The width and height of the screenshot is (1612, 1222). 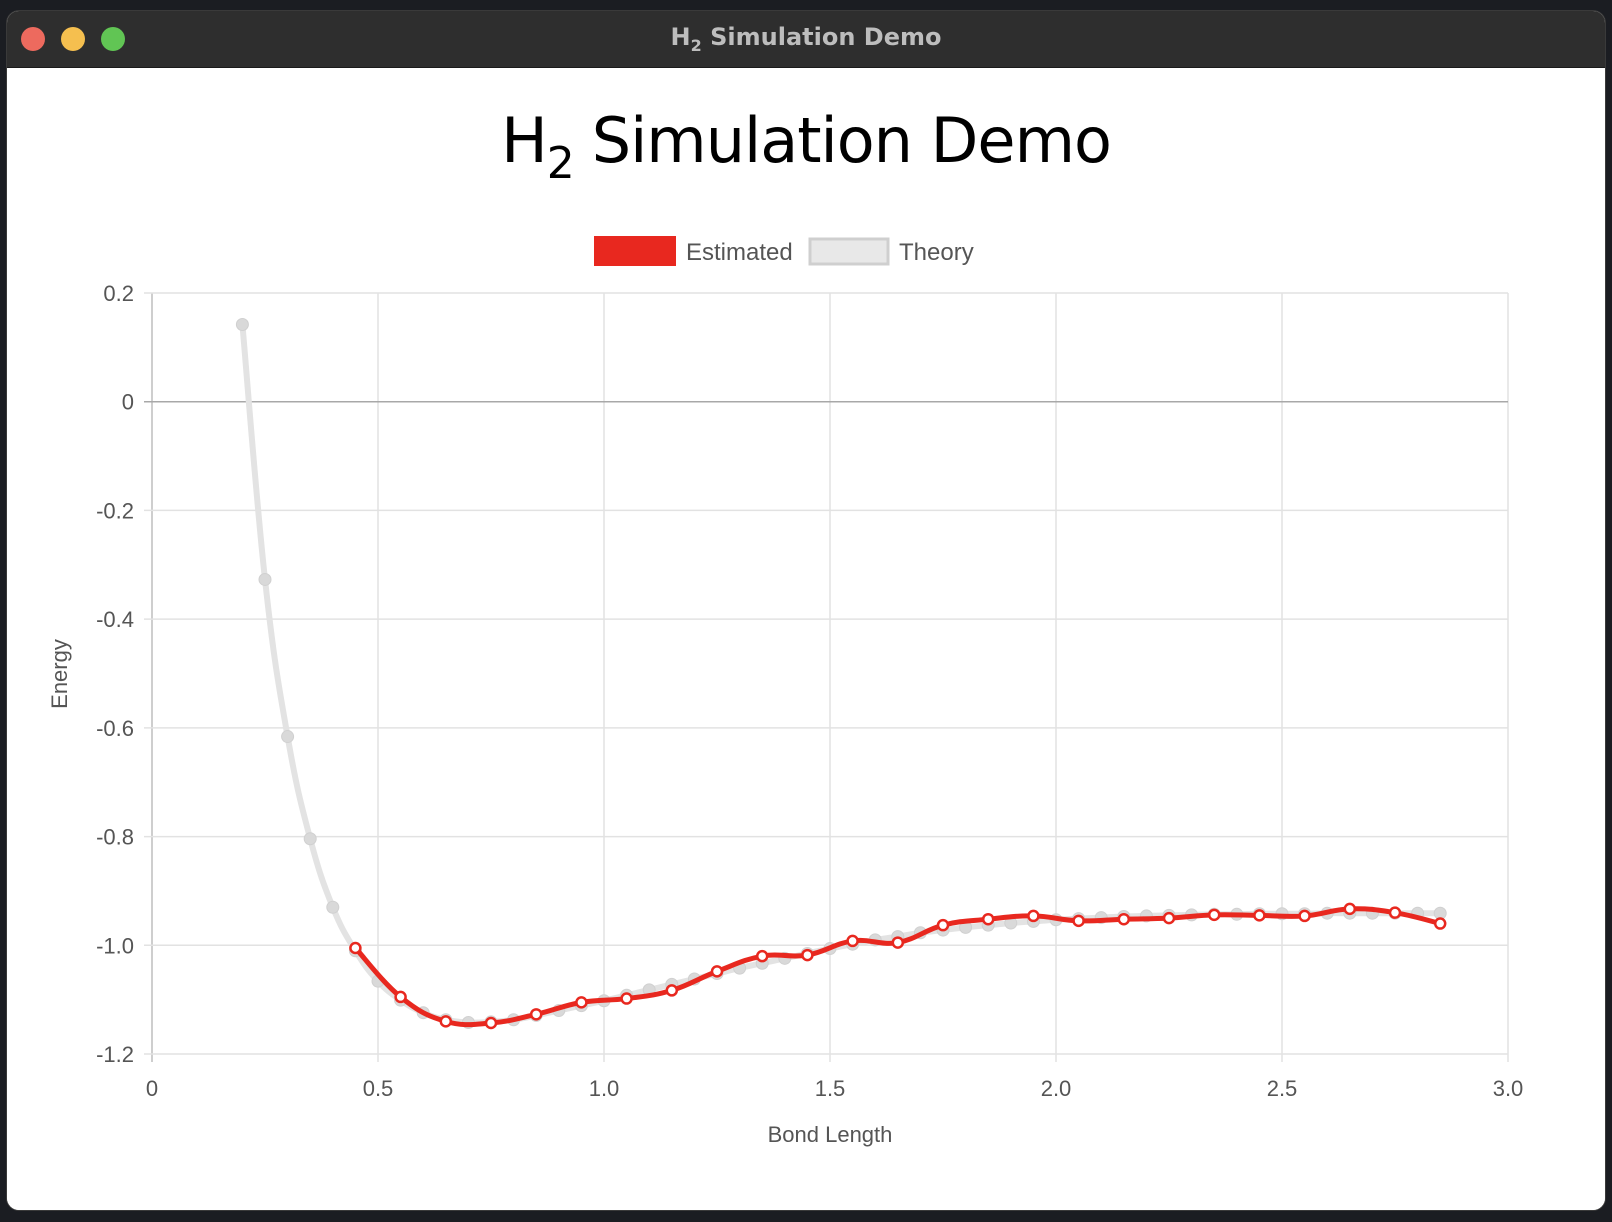 I want to click on y-tick-label: -1.0, so click(x=115, y=945).